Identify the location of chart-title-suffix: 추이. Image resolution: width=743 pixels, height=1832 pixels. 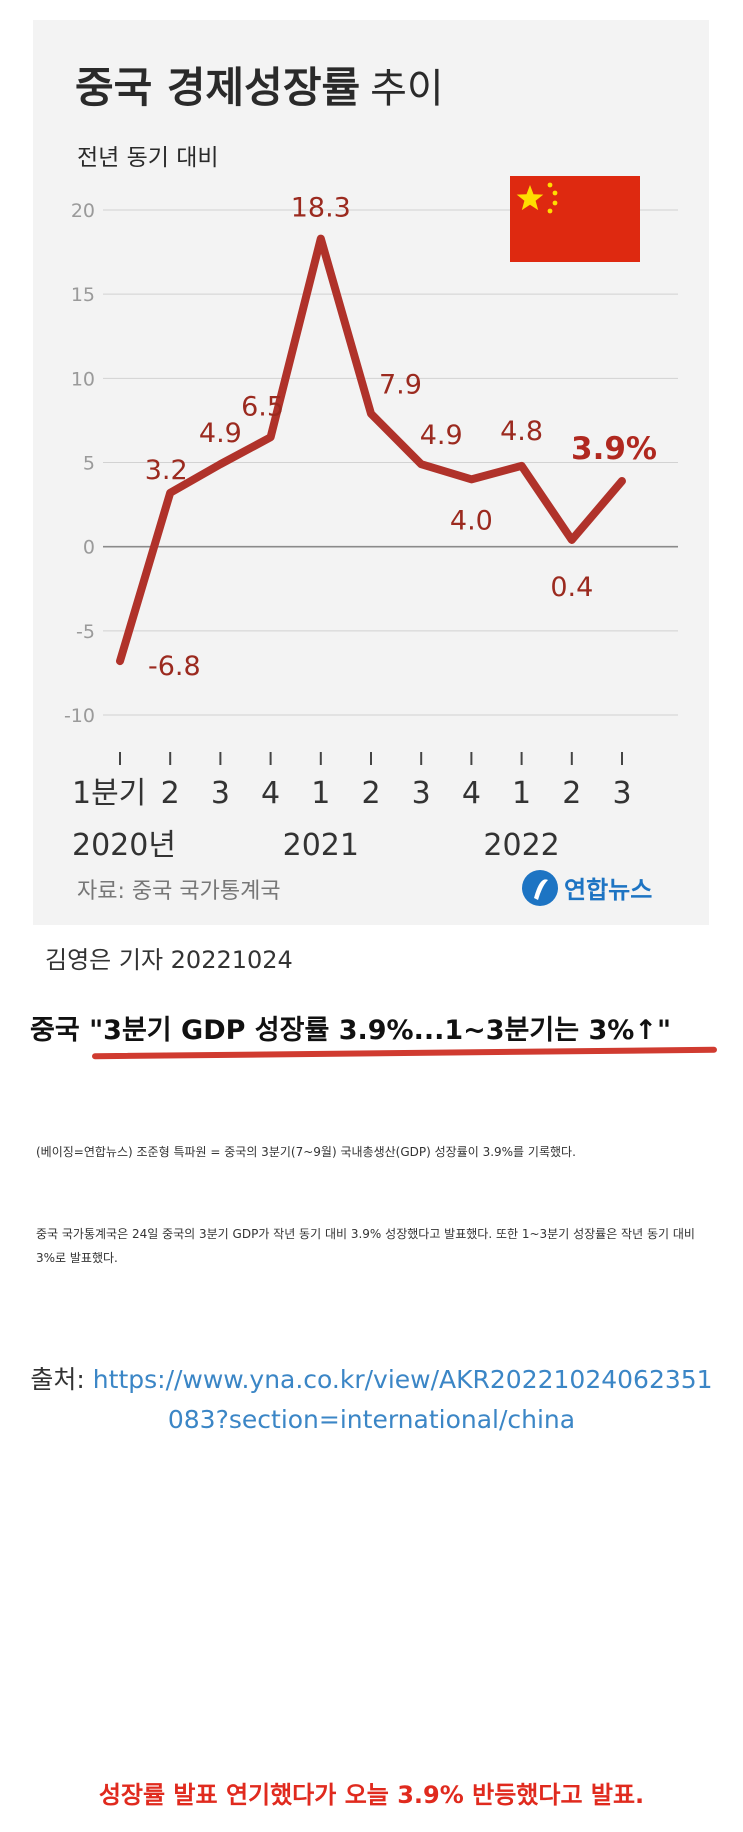
(407, 89).